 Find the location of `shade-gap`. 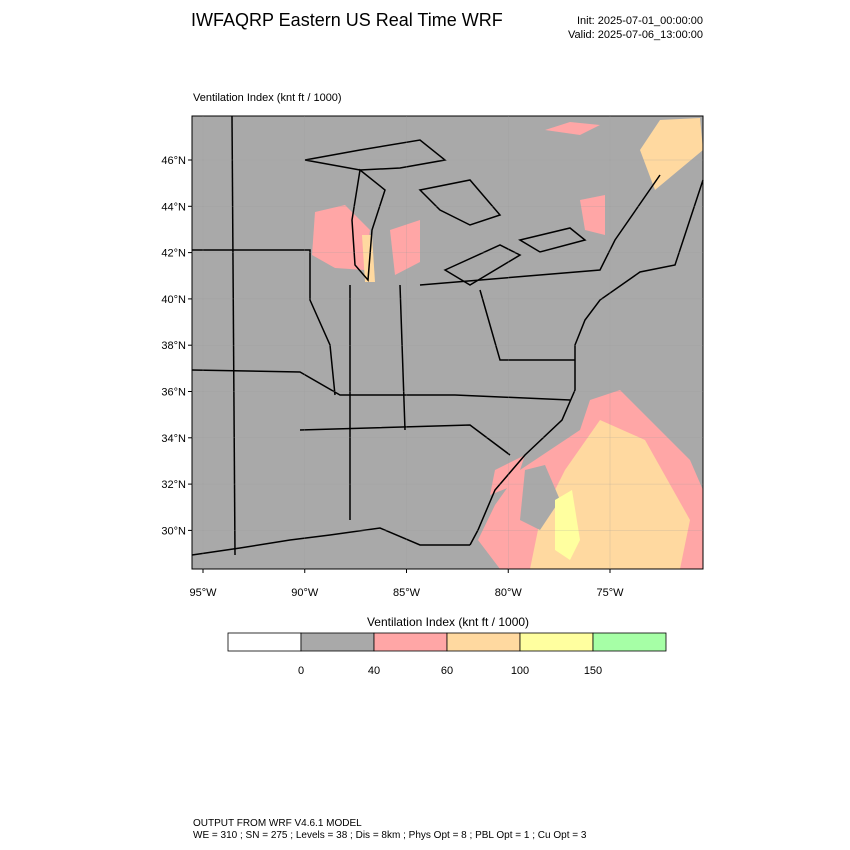

shade-gap is located at coordinates (540, 497).